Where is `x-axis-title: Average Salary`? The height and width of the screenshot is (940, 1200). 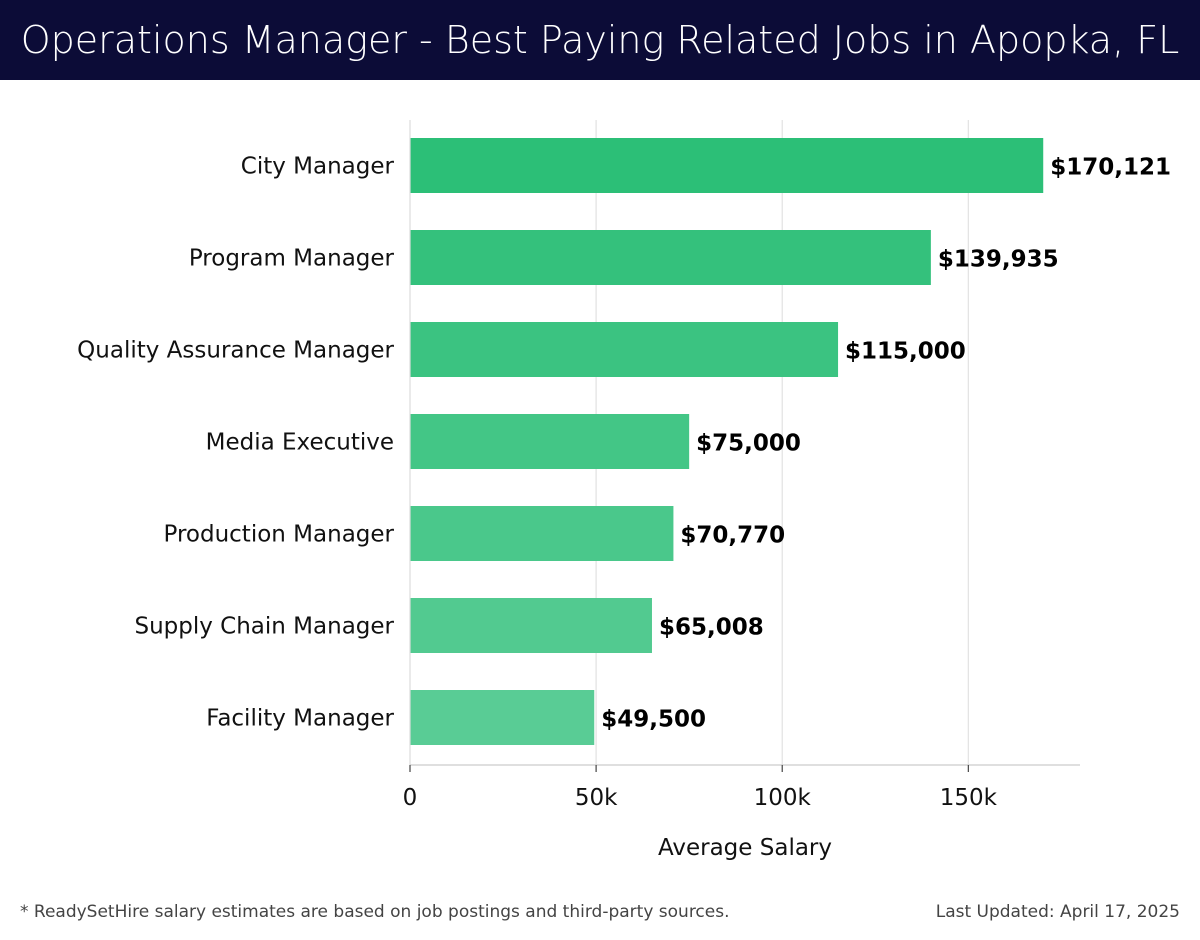 x-axis-title: Average Salary is located at coordinates (745, 848).